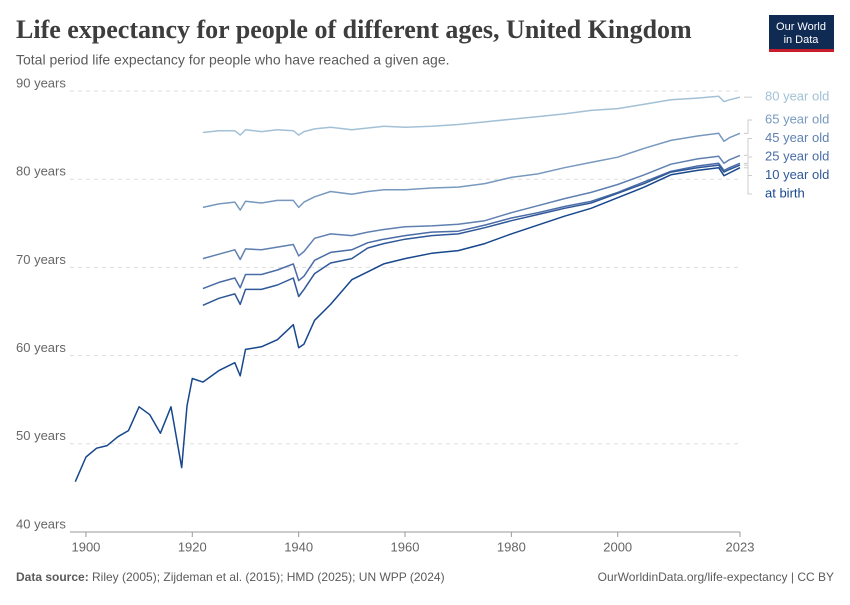  What do you see at coordinates (52, 577) in the screenshot?
I see `source-label: Data source:` at bounding box center [52, 577].